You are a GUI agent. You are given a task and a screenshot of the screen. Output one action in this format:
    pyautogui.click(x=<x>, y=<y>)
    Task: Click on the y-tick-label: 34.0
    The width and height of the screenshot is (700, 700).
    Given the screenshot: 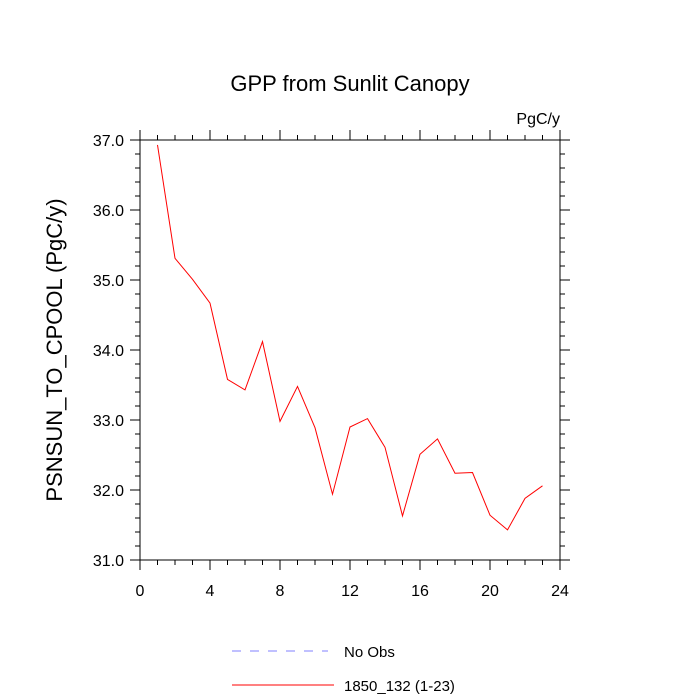 What is the action you would take?
    pyautogui.click(x=108, y=351)
    